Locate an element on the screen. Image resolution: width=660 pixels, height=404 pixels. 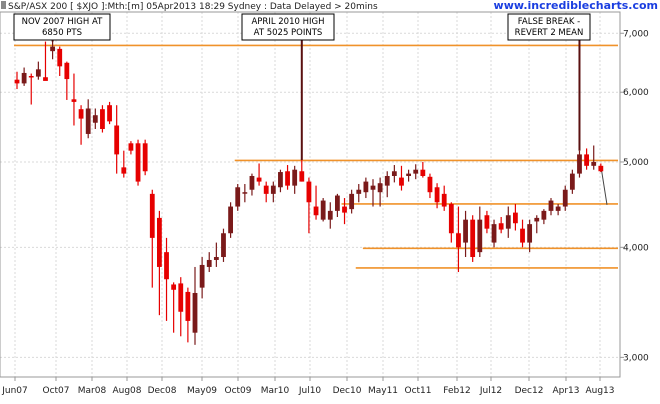
x-tick-label: Dec08 is located at coordinates (162, 391).